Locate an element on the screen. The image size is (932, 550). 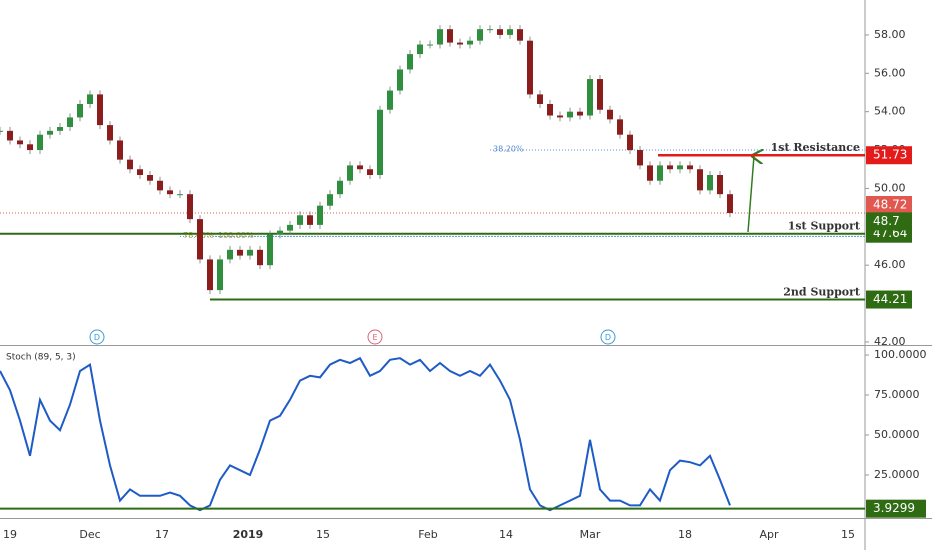
price-value: 48.7 is located at coordinates (886, 221).